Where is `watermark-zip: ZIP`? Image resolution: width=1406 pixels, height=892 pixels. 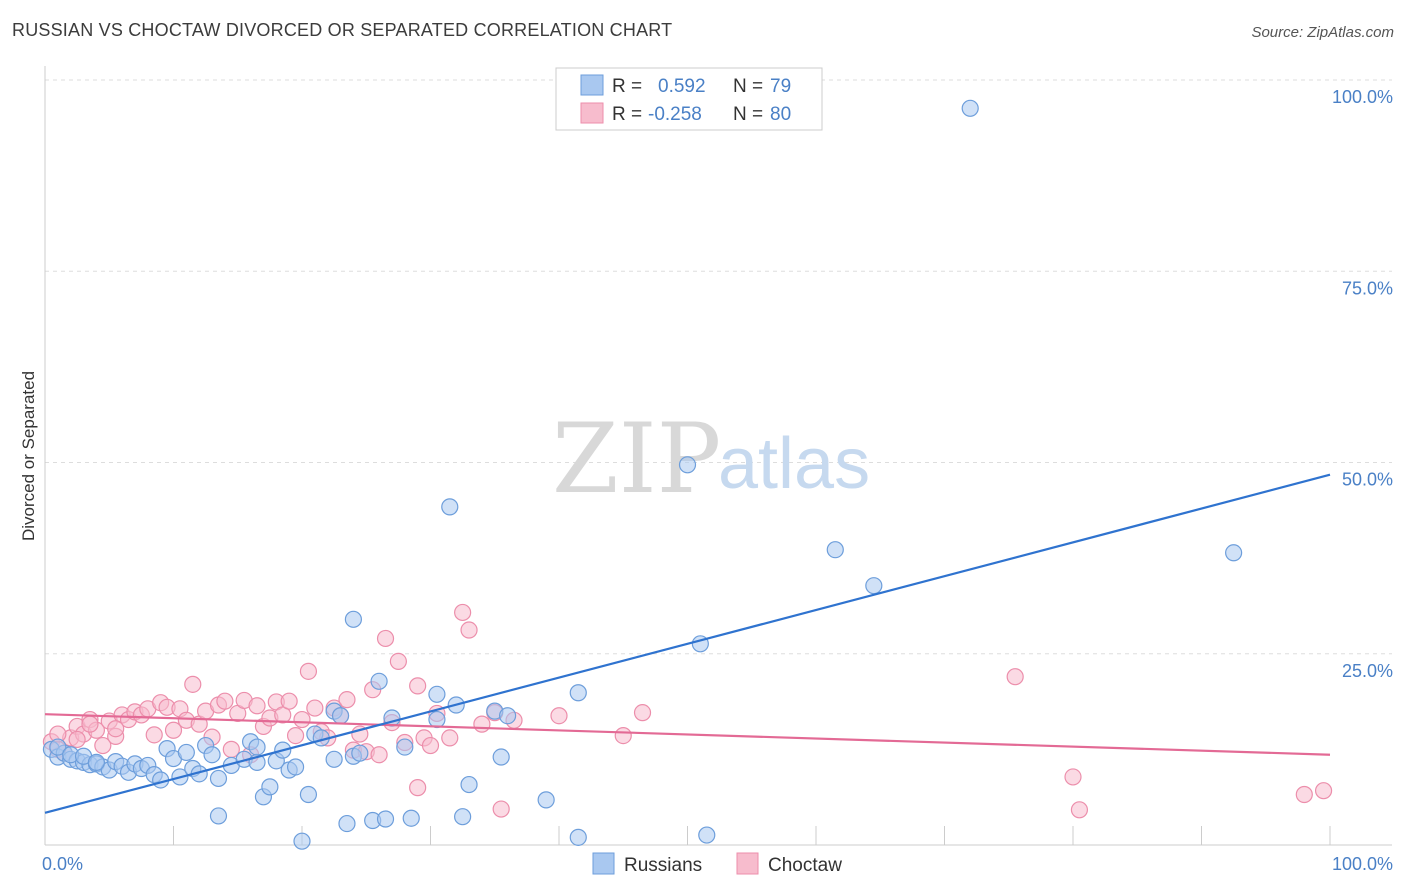
watermark-zip: ZIP is located at coordinates (636, 459).